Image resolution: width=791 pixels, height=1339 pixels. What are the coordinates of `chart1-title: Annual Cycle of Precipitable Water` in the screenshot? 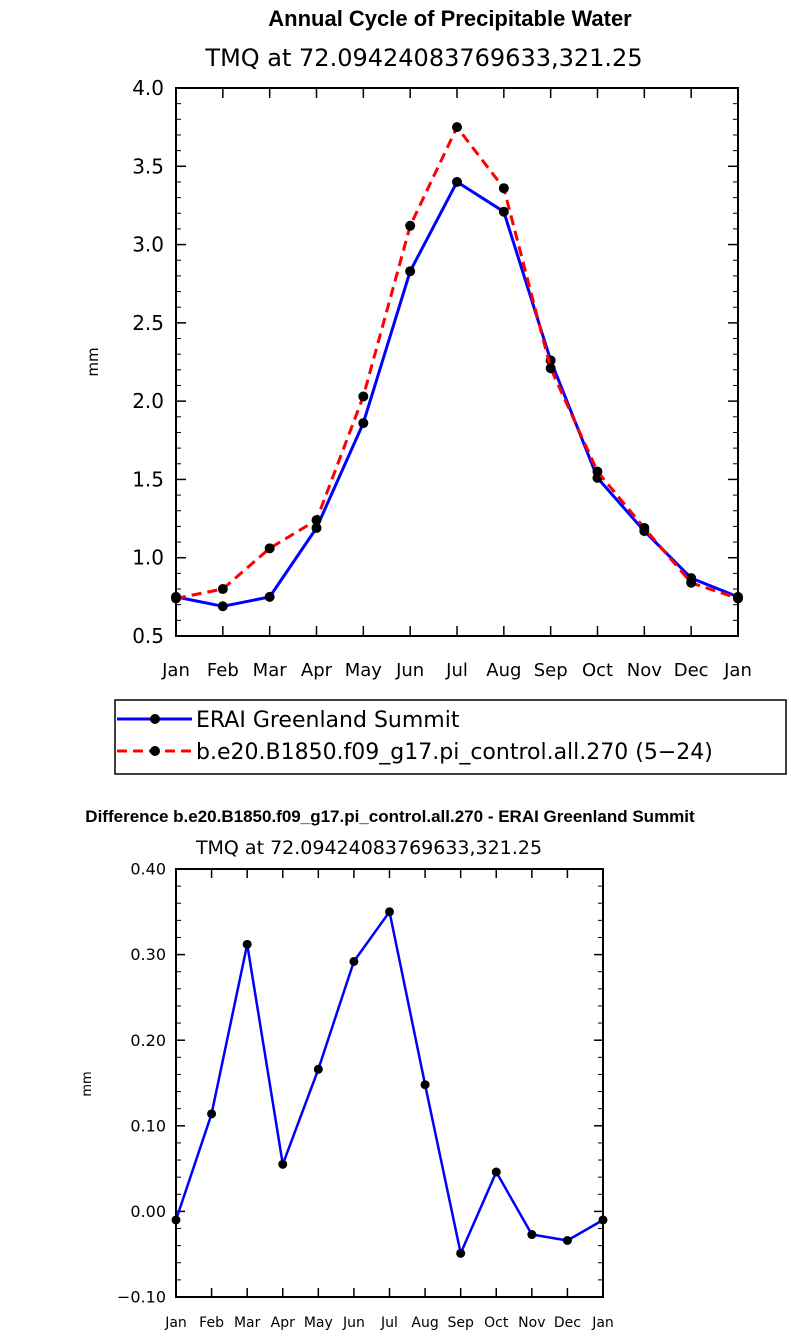 It's located at (450, 18).